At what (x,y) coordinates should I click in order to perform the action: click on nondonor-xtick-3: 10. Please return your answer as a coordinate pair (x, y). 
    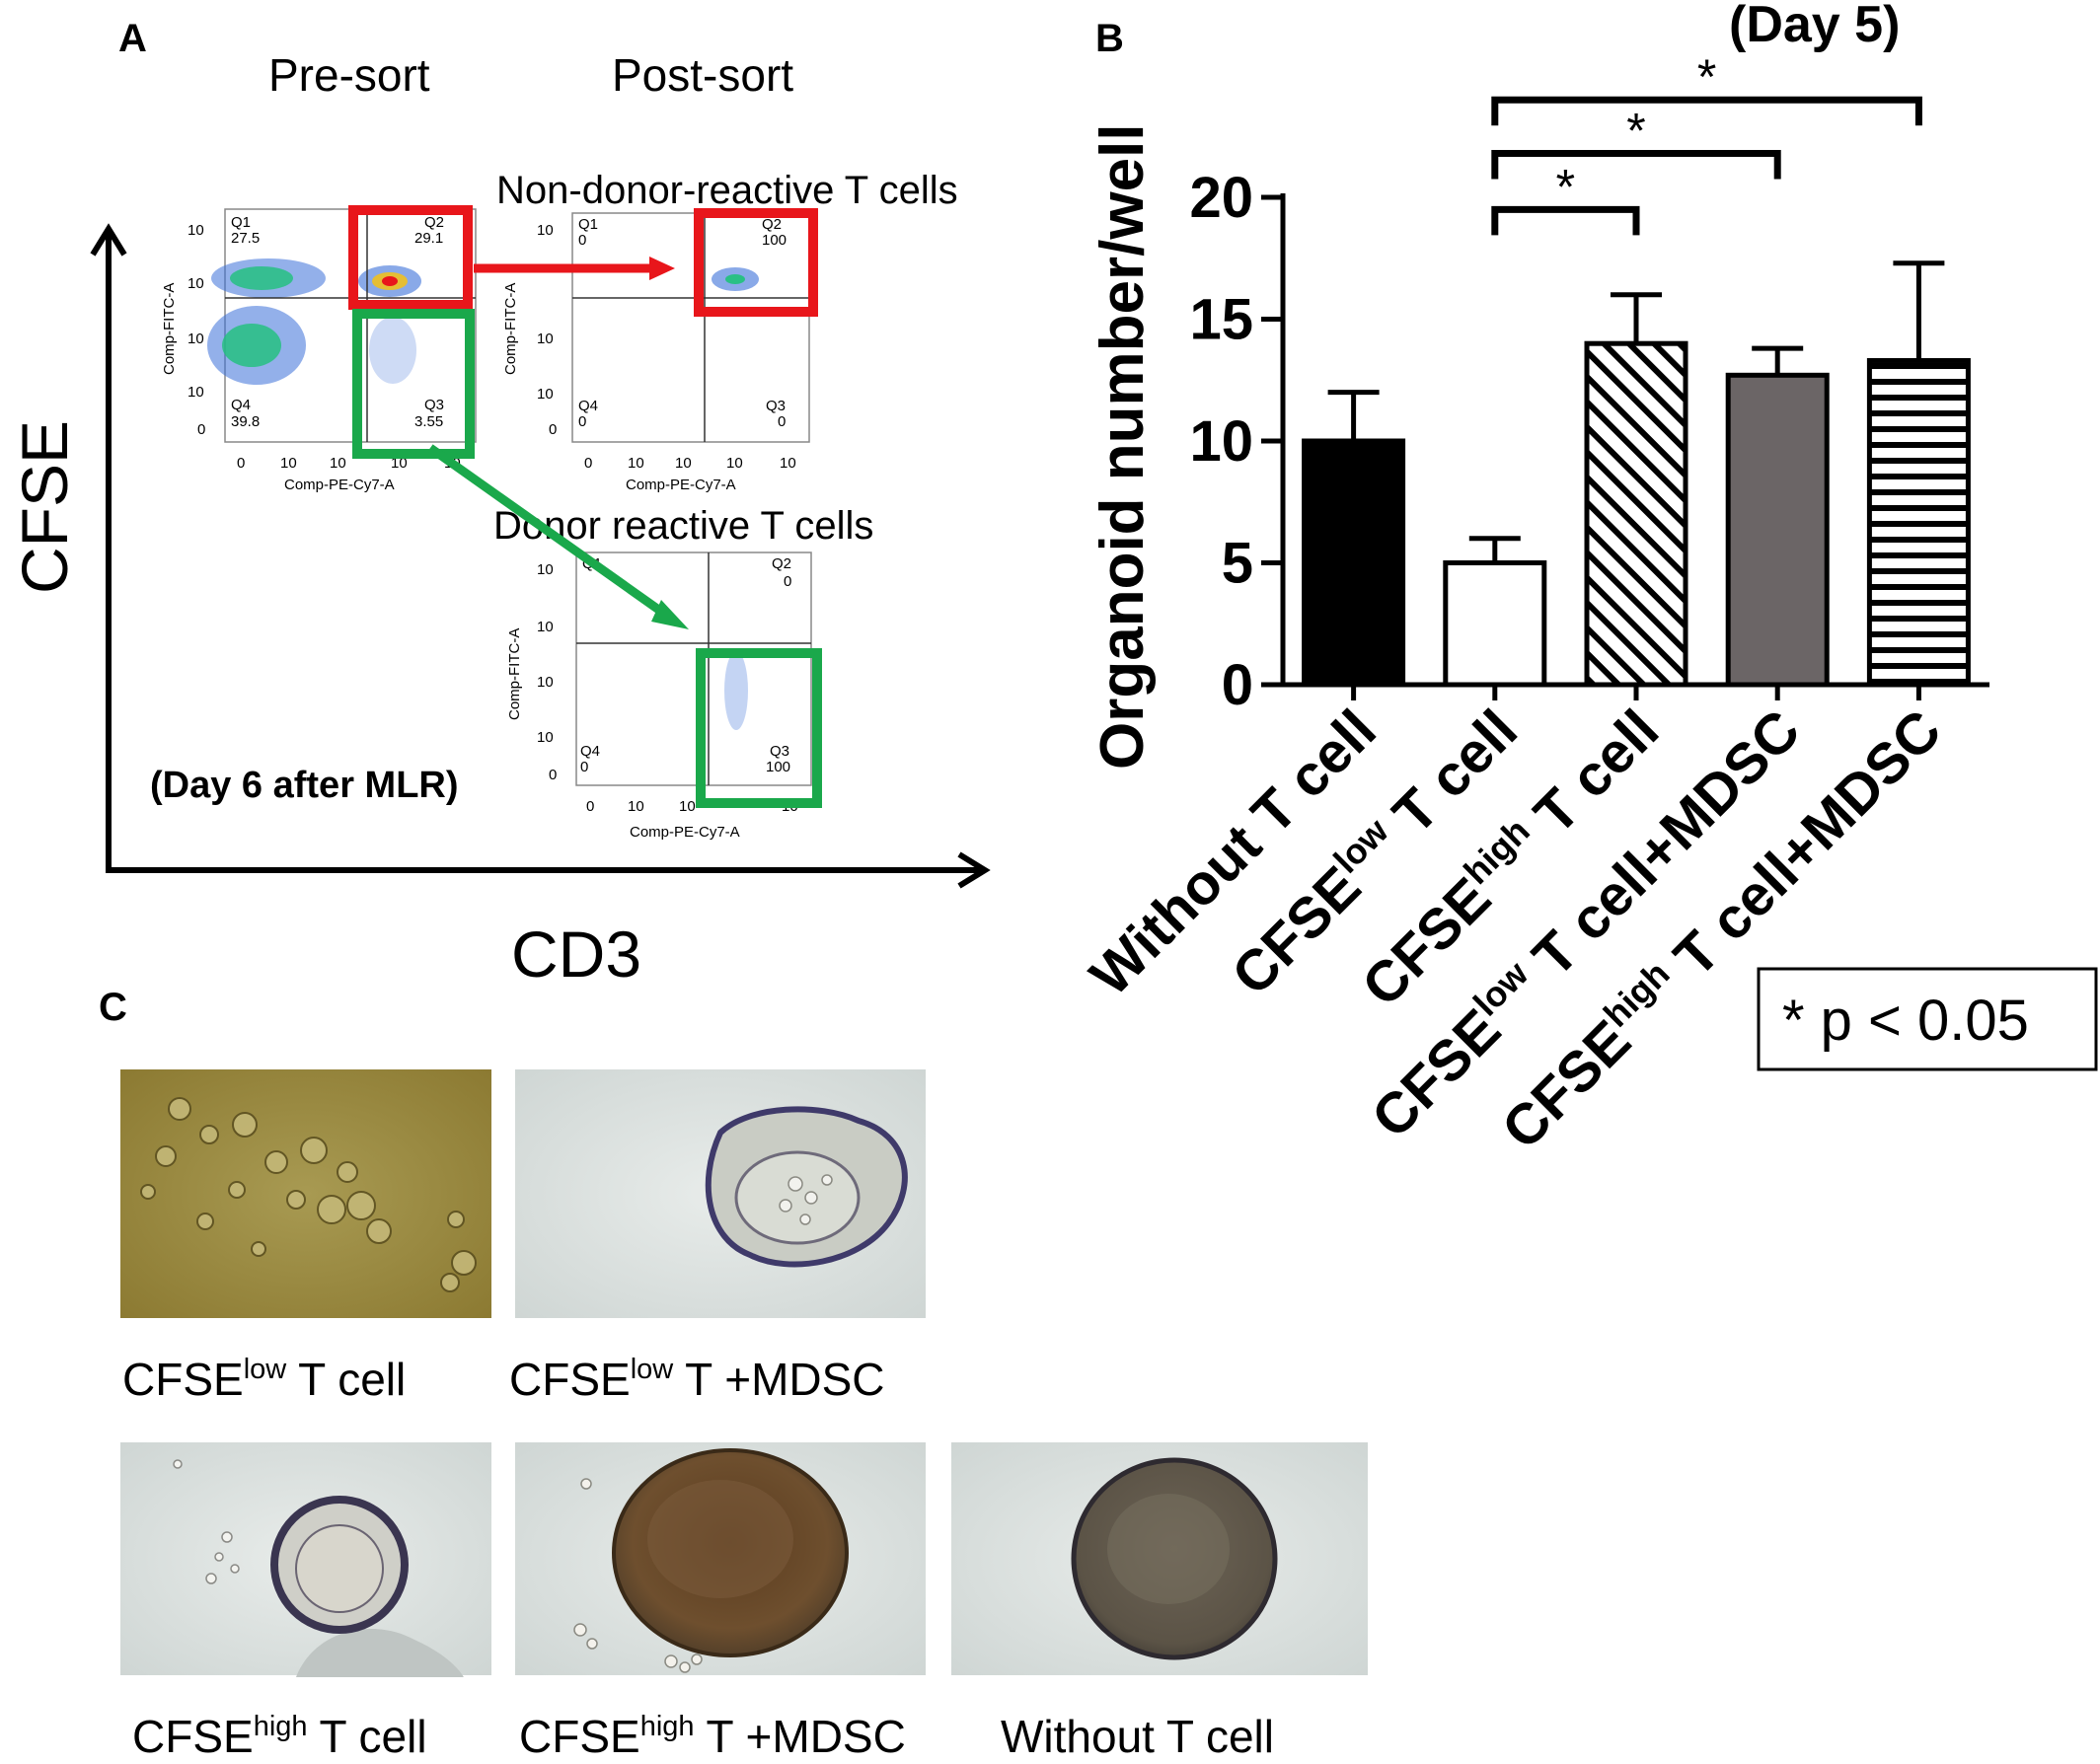
    Looking at the image, I should click on (683, 463).